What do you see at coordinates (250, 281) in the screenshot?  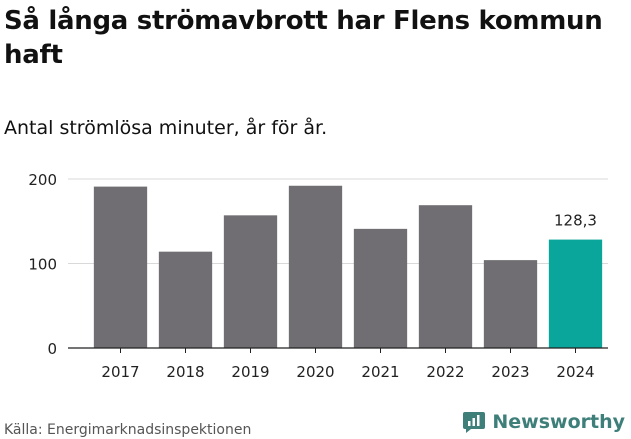 I see `bar-2019` at bounding box center [250, 281].